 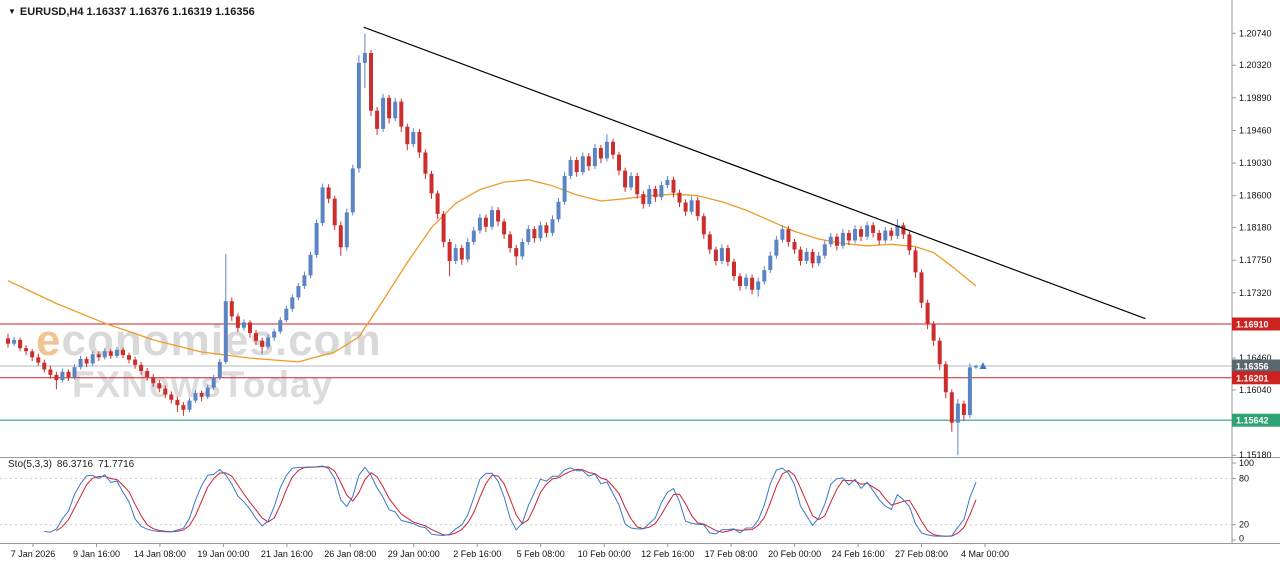 I want to click on last-price-arrow-icon, so click(x=983, y=365).